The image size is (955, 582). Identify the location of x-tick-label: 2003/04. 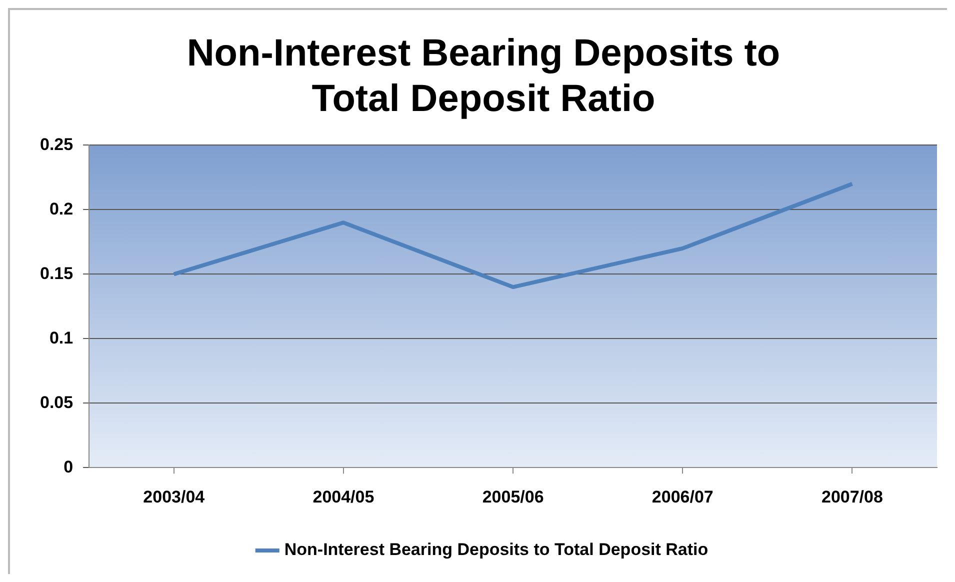
(174, 496).